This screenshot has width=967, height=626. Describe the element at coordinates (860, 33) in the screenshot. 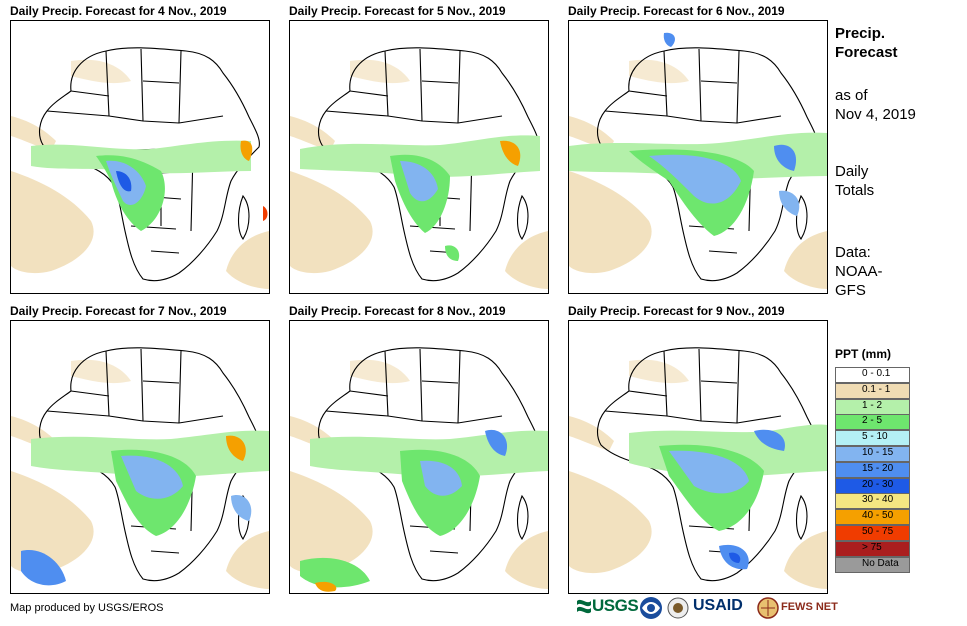

I see `side-heading-line-1: Precip.` at that location.